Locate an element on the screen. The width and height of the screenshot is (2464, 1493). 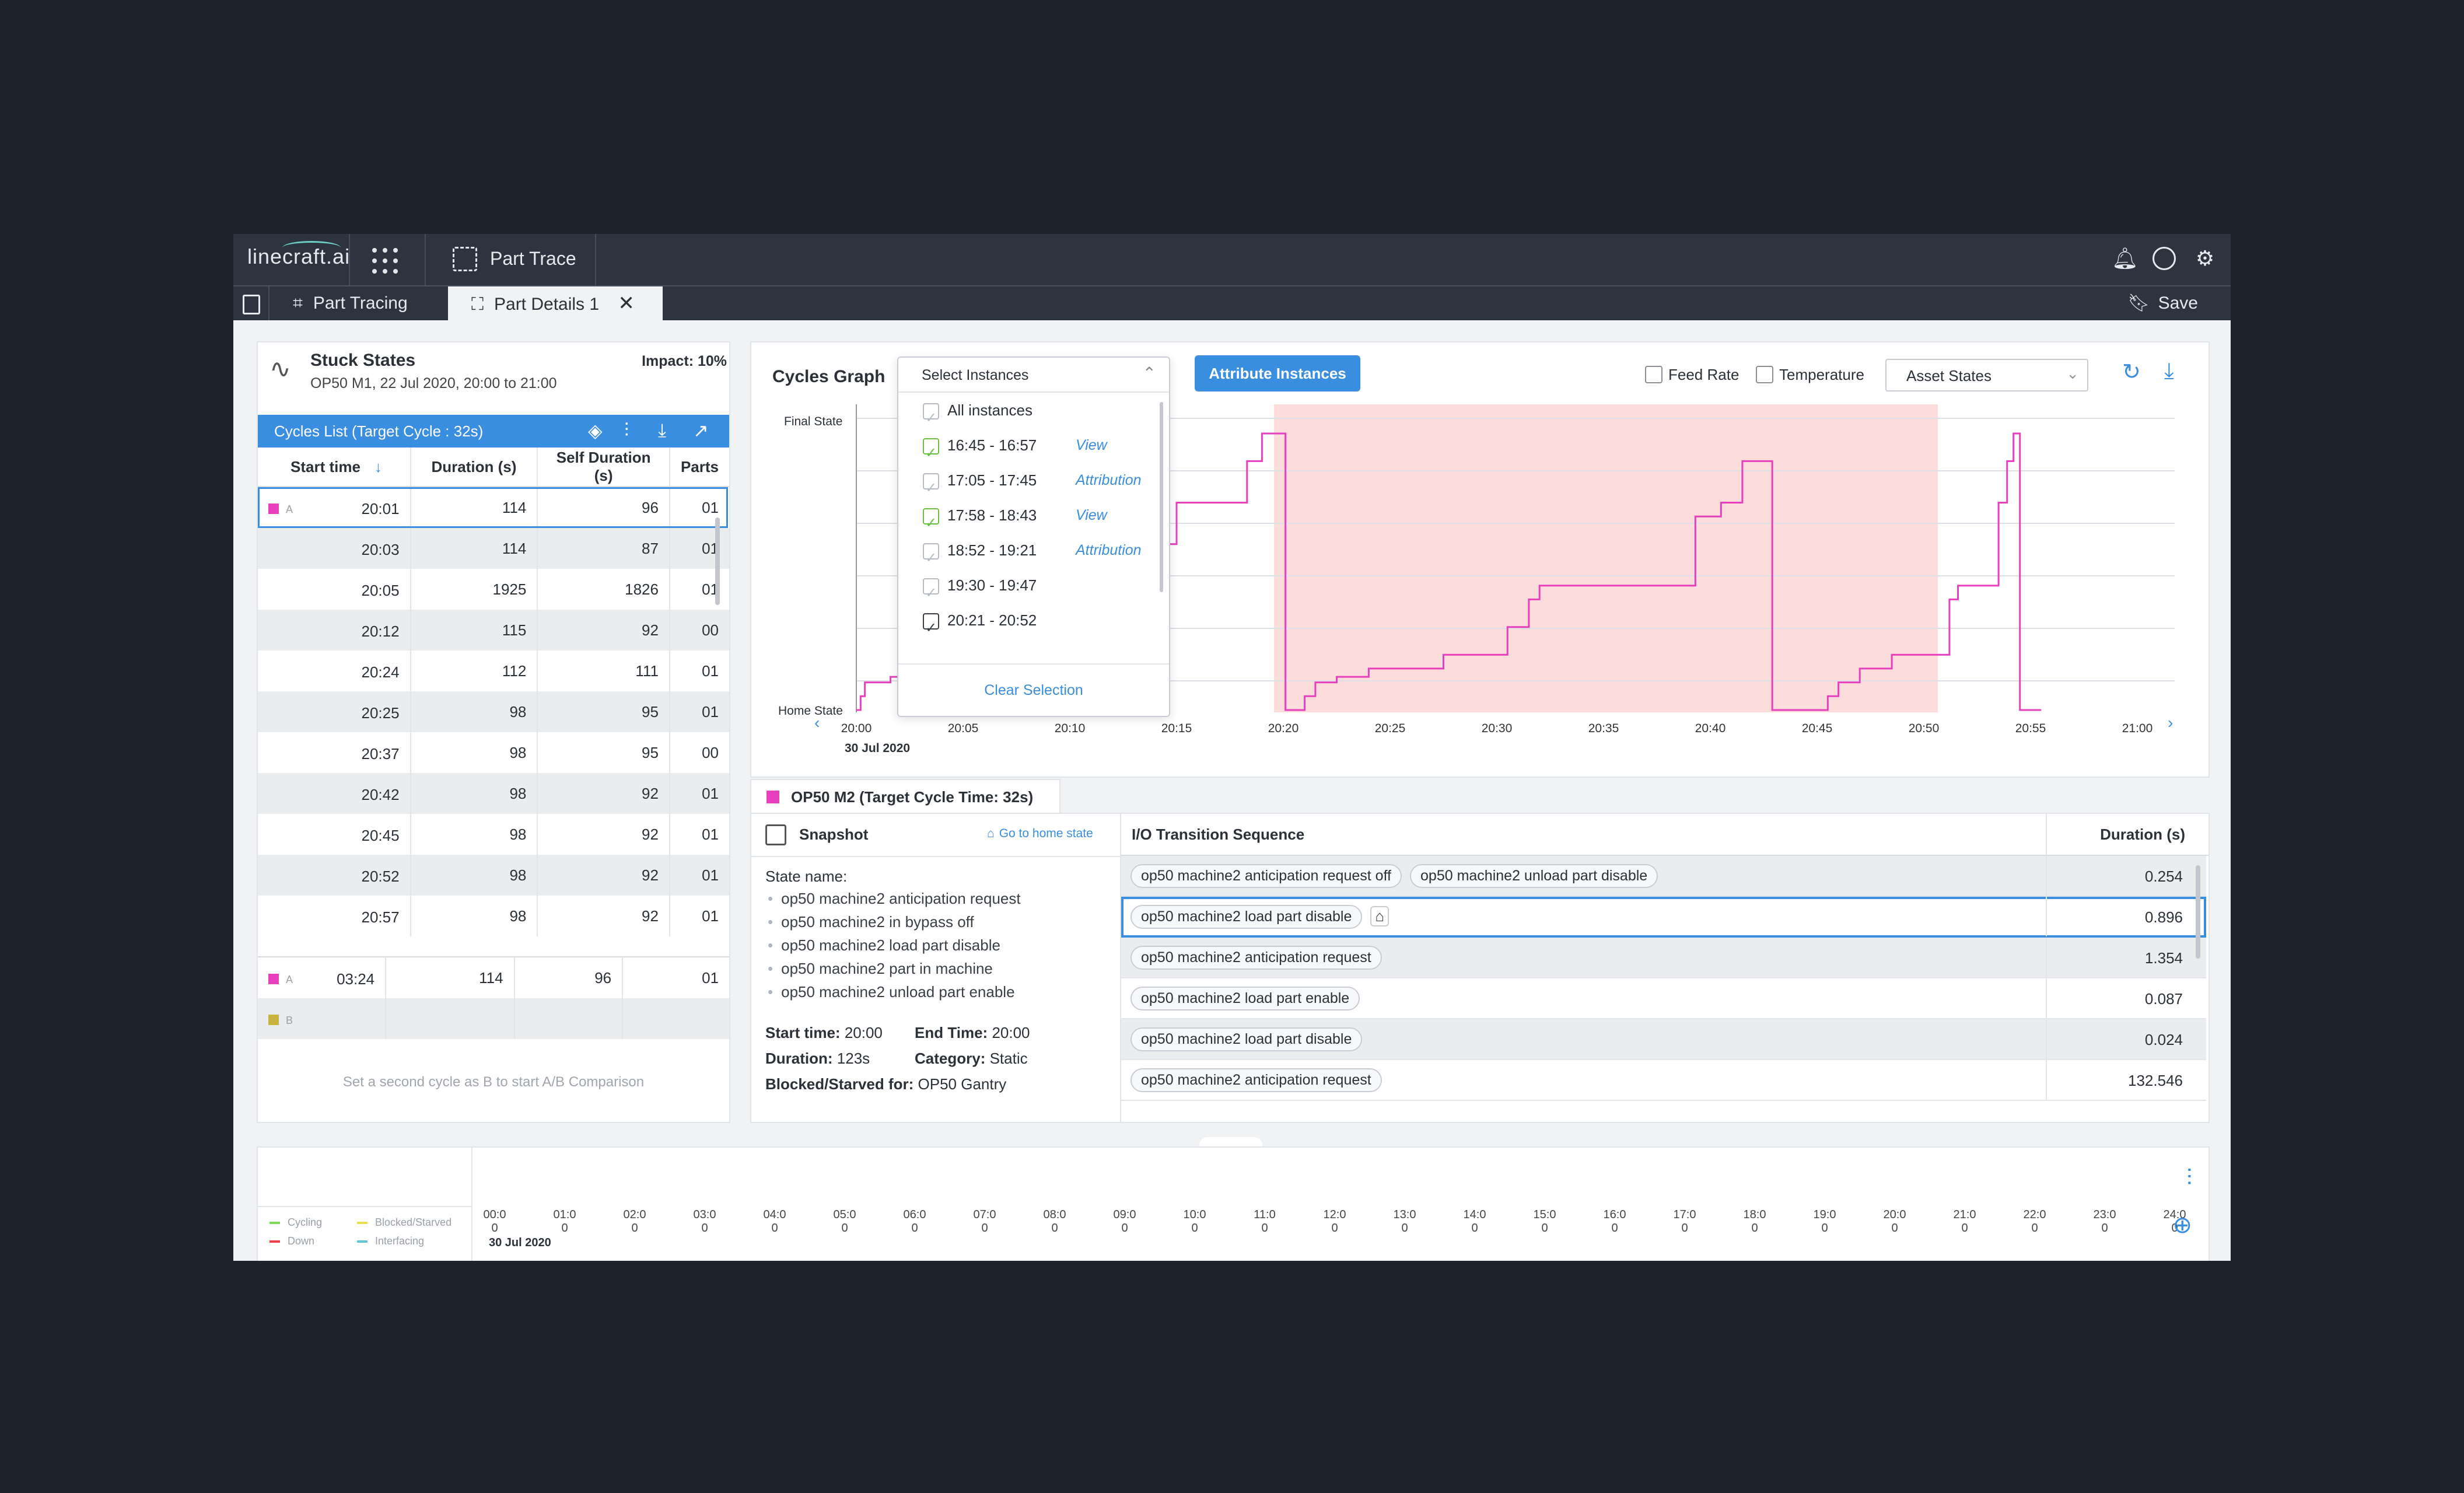
table-row: 20:45 98 92 01 is located at coordinates (494, 834).